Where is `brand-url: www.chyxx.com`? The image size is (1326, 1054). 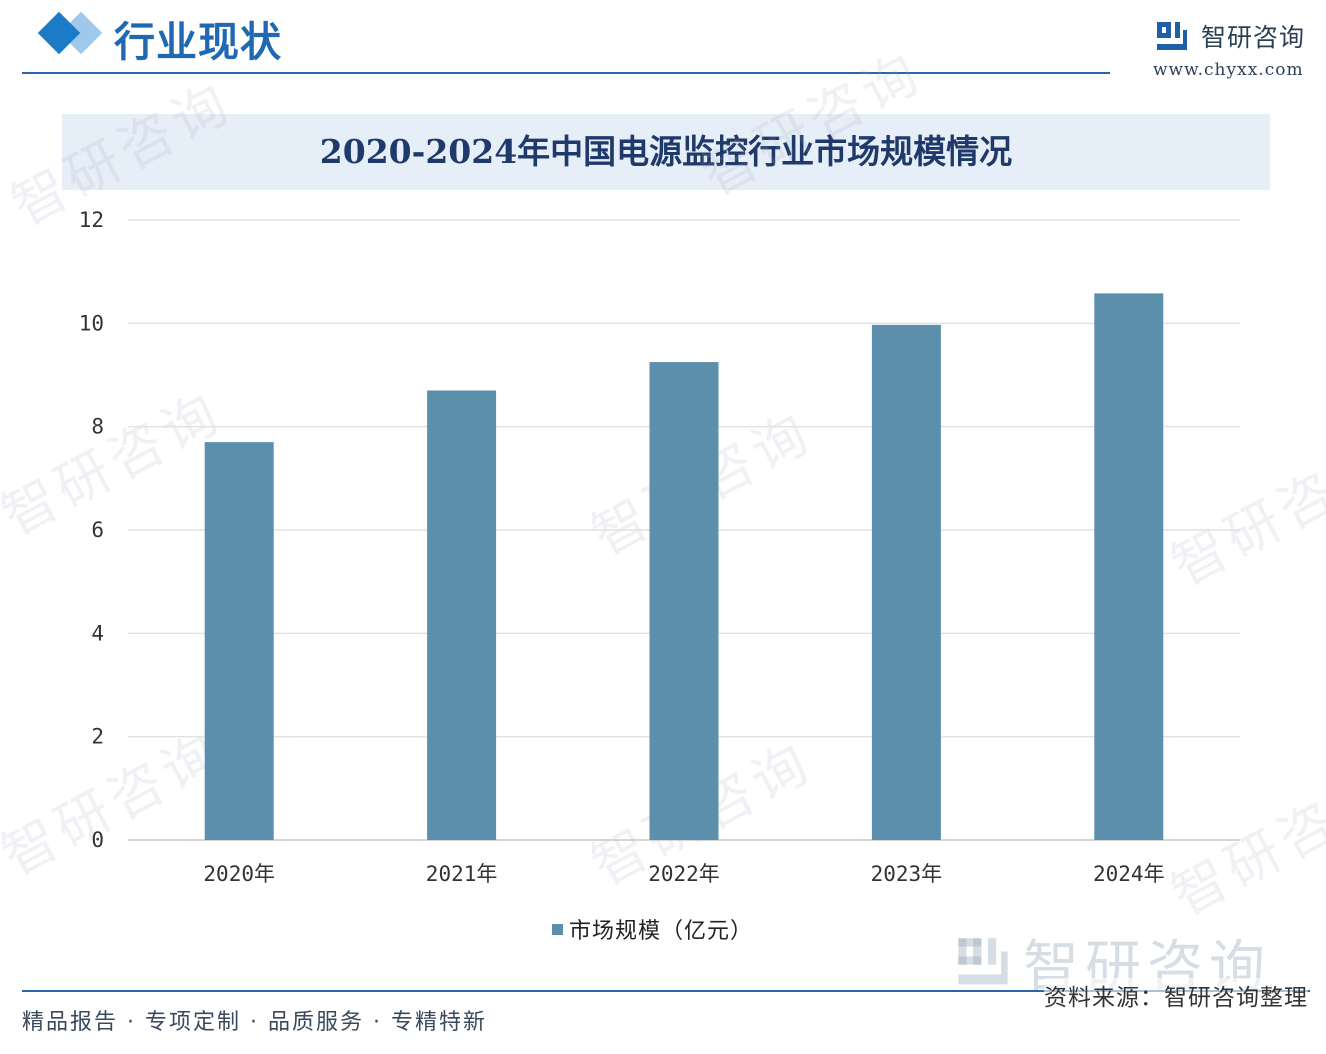 brand-url: www.chyxx.com is located at coordinates (1228, 70).